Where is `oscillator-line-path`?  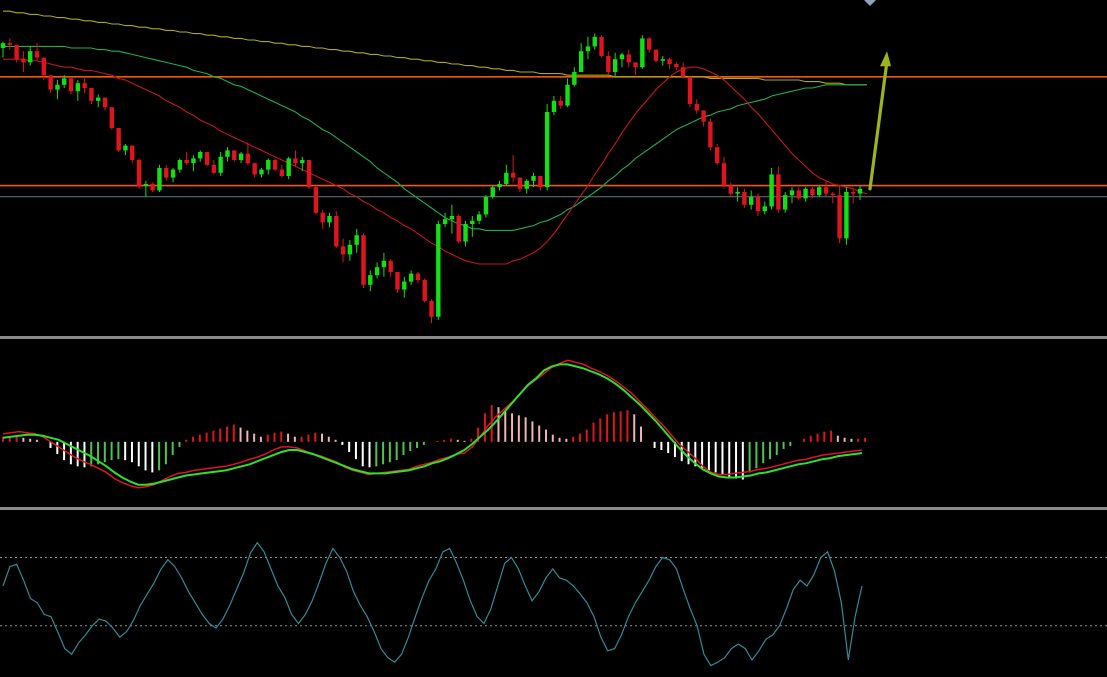
oscillator-line-path is located at coordinates (432, 604).